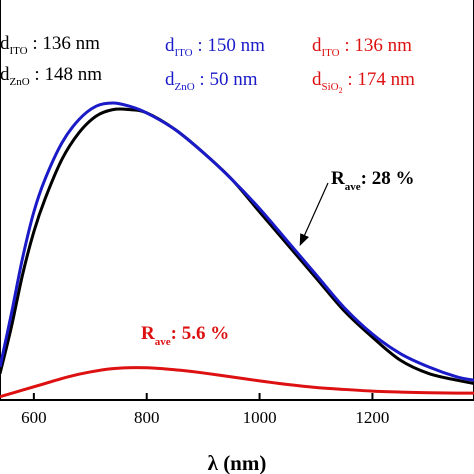 The height and width of the screenshot is (474, 474). Describe the element at coordinates (66, 74) in the screenshot. I see `legend-1-line-2-rest: : 148 nm` at that location.